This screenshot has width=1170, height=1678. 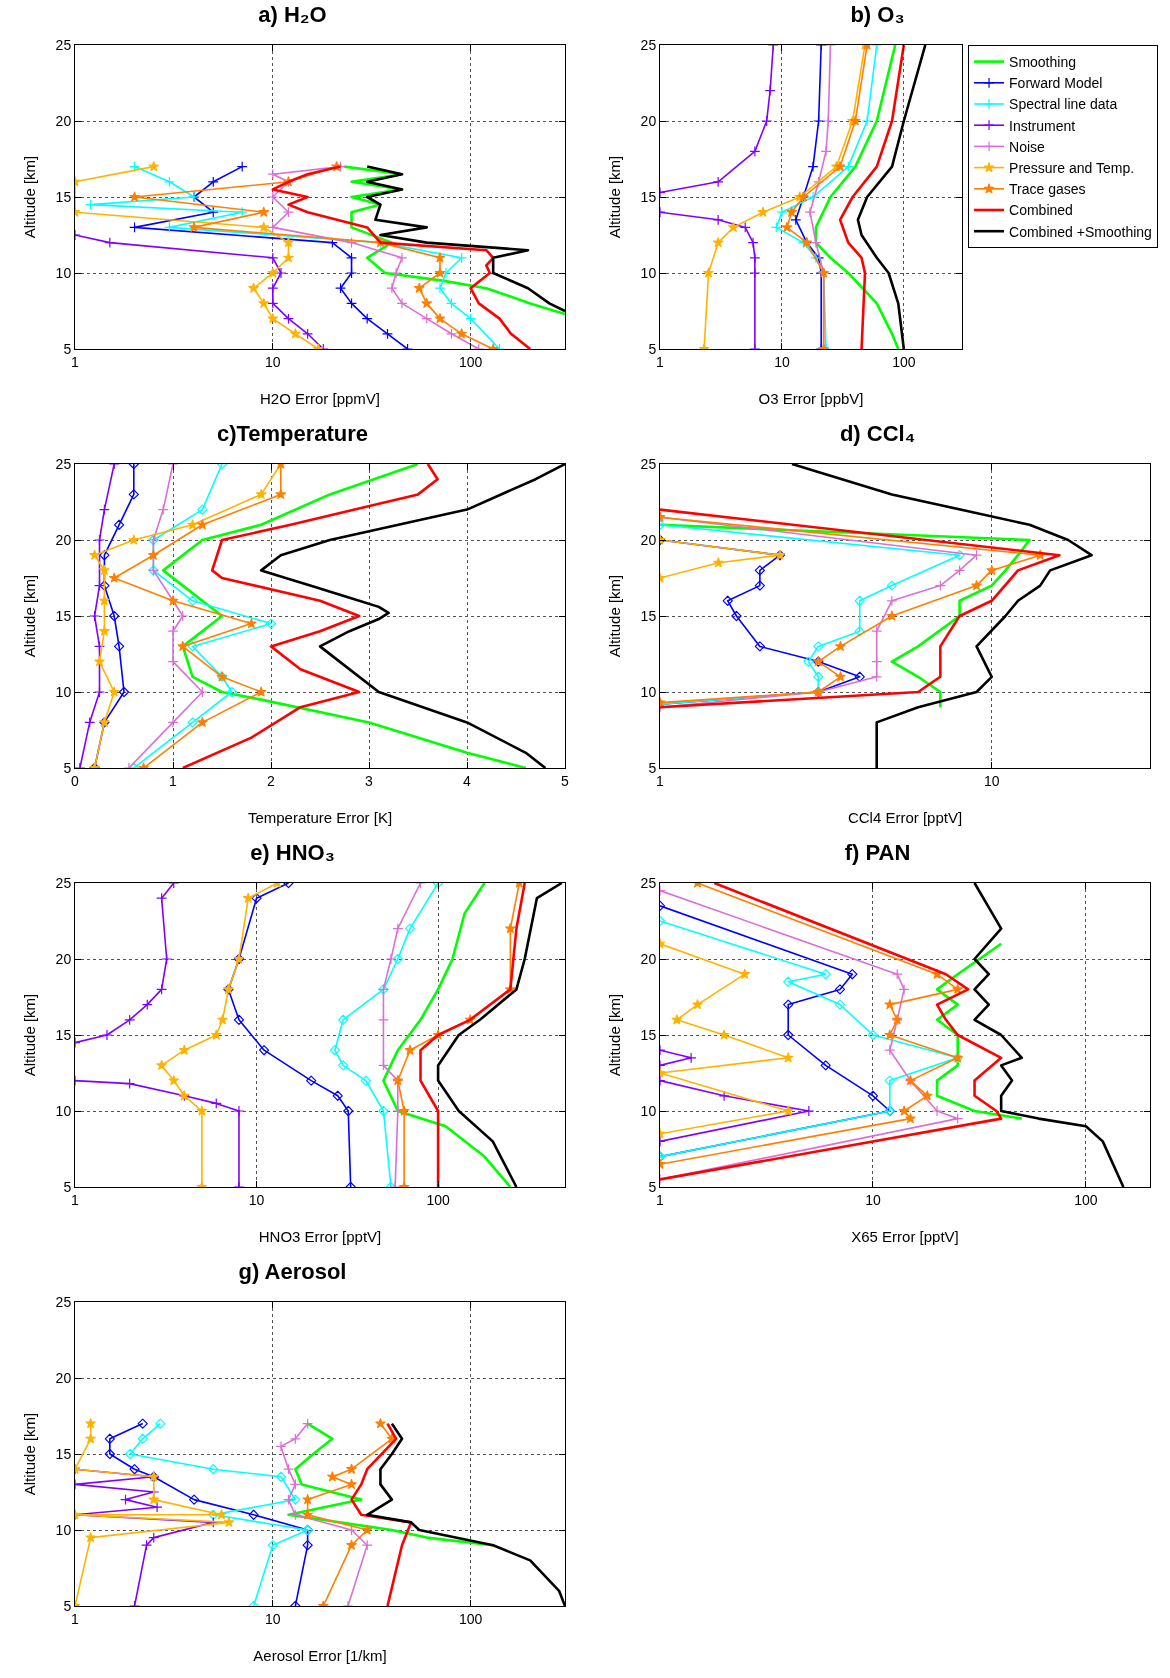 I want to click on legend-label: Instrument, so click(x=1042, y=125).